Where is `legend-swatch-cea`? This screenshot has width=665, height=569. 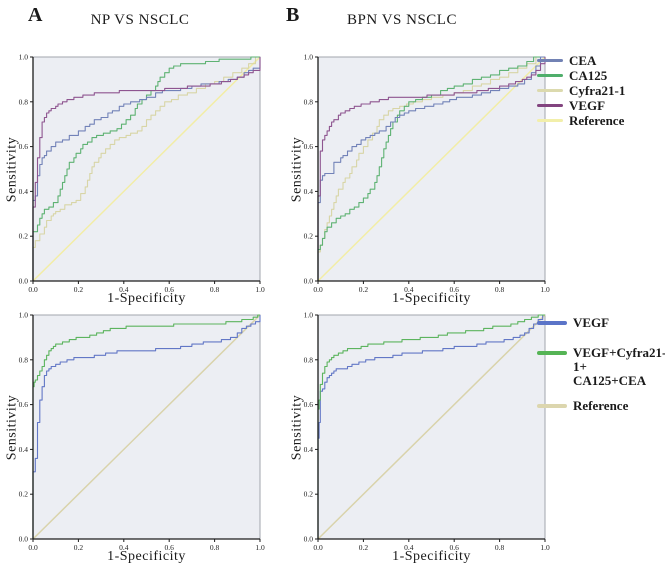 legend-swatch-cea is located at coordinates (550, 60).